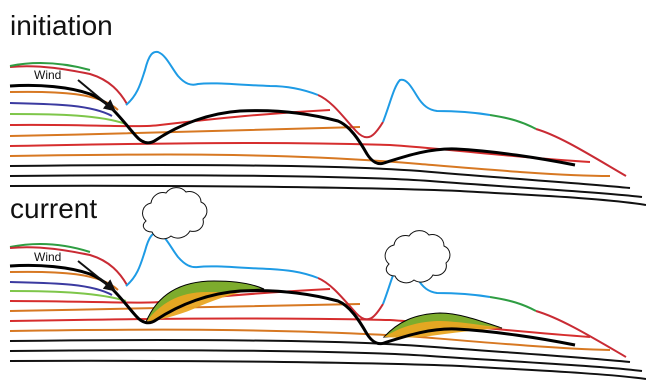 The height and width of the screenshot is (389, 646). I want to click on panel-title: initiation, so click(61, 25).